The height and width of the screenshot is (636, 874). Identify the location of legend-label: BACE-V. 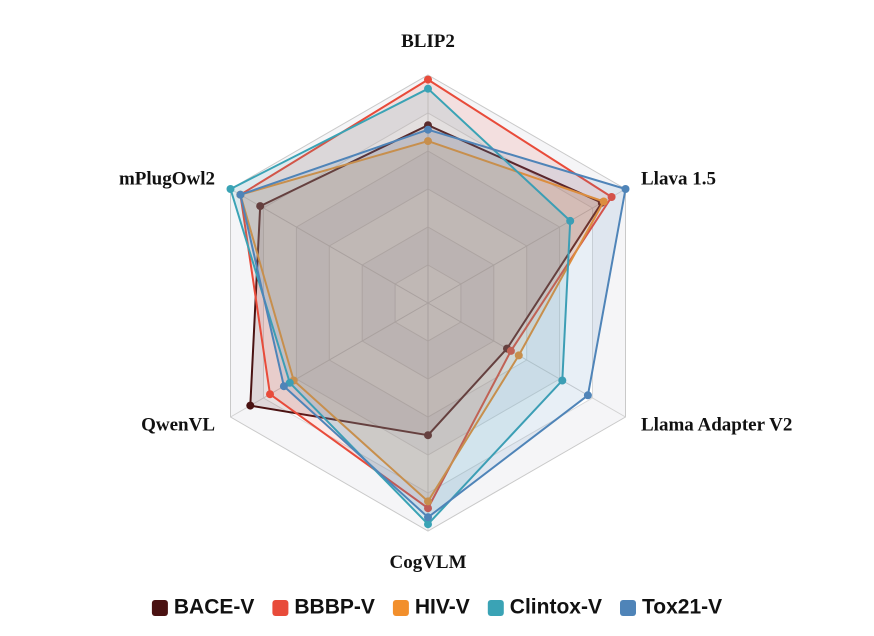
(214, 607).